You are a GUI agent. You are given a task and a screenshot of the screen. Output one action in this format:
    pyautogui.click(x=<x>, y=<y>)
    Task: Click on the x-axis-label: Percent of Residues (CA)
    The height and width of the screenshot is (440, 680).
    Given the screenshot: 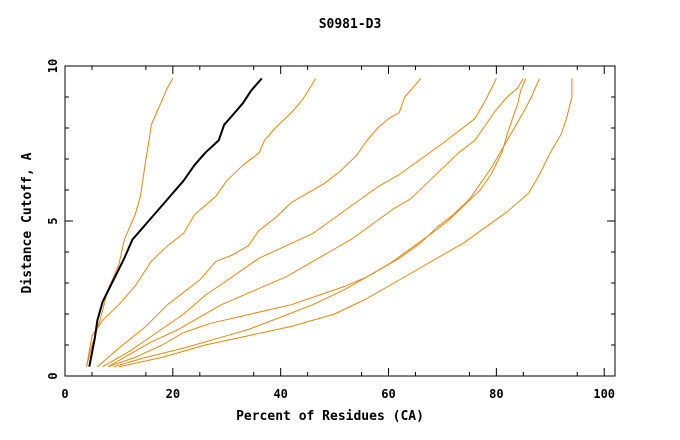 What is the action you would take?
    pyautogui.click(x=330, y=416)
    